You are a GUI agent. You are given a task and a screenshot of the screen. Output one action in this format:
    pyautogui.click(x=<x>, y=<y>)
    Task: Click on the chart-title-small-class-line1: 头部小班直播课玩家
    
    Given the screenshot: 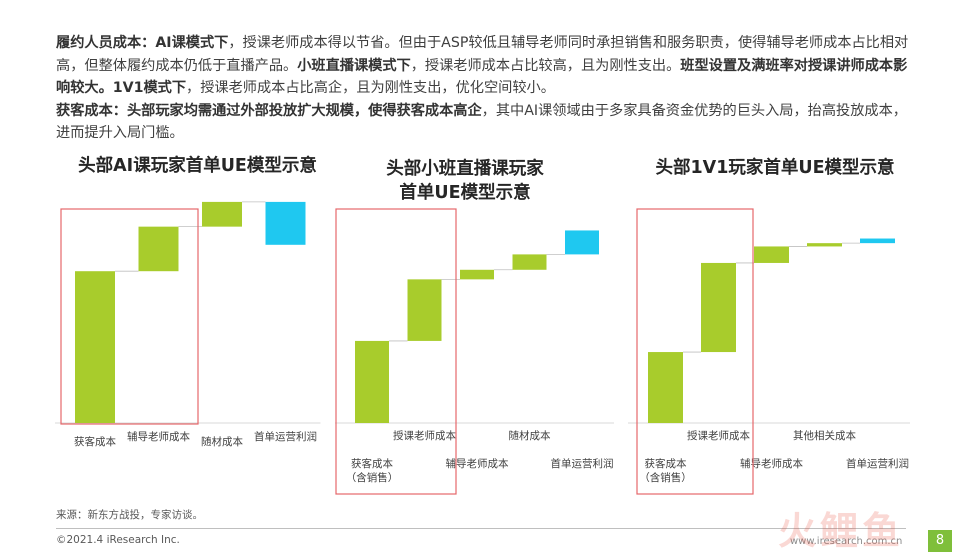 What is the action you would take?
    pyautogui.click(x=465, y=169)
    